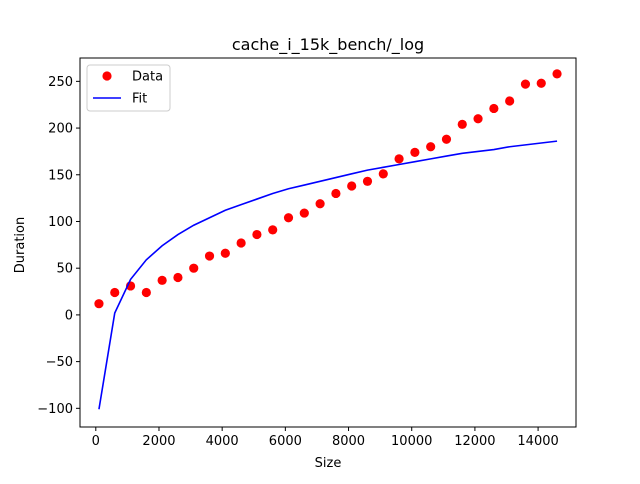 This screenshot has width=640, height=484. I want to click on y-tick-label: −50, so click(59, 362).